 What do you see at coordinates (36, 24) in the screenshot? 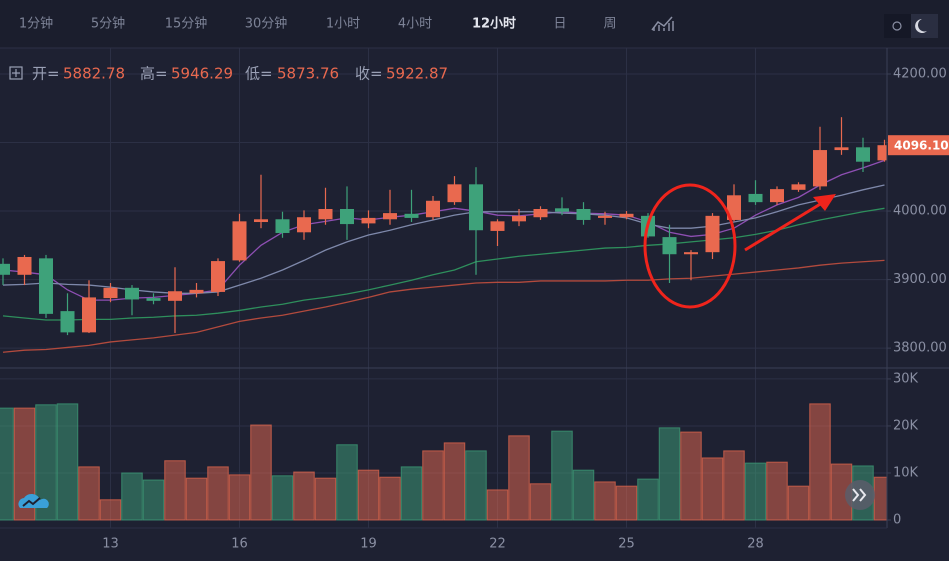
I see `timeframe-tab: 1分钟` at bounding box center [36, 24].